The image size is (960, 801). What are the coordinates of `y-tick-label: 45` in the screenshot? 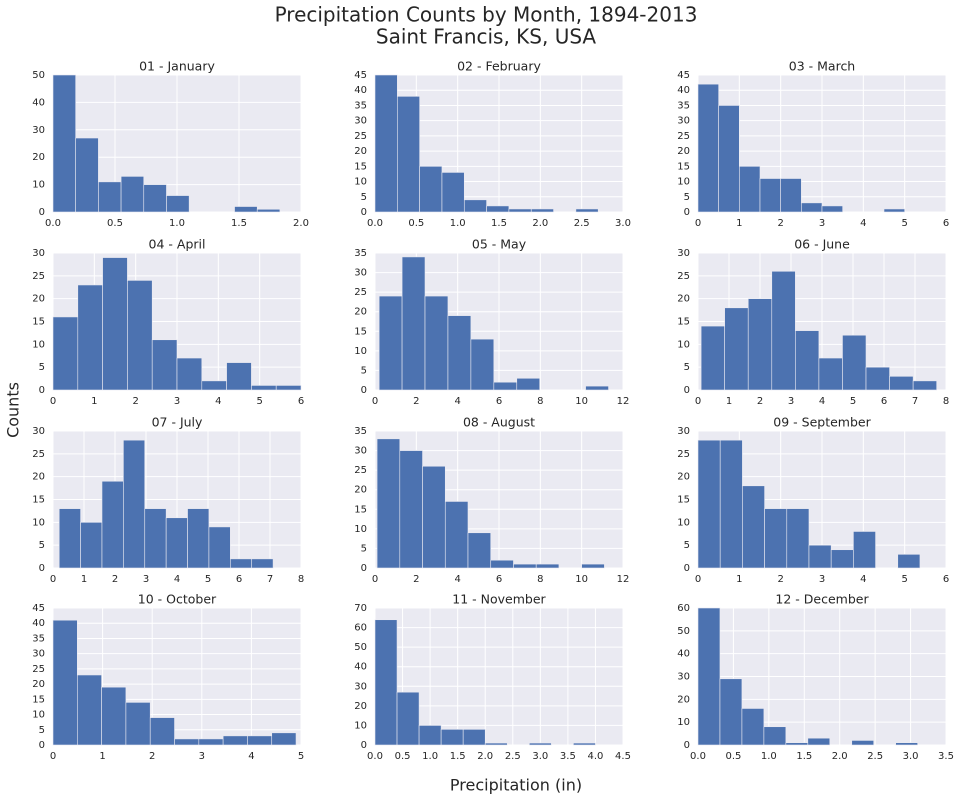 It's located at (360, 75).